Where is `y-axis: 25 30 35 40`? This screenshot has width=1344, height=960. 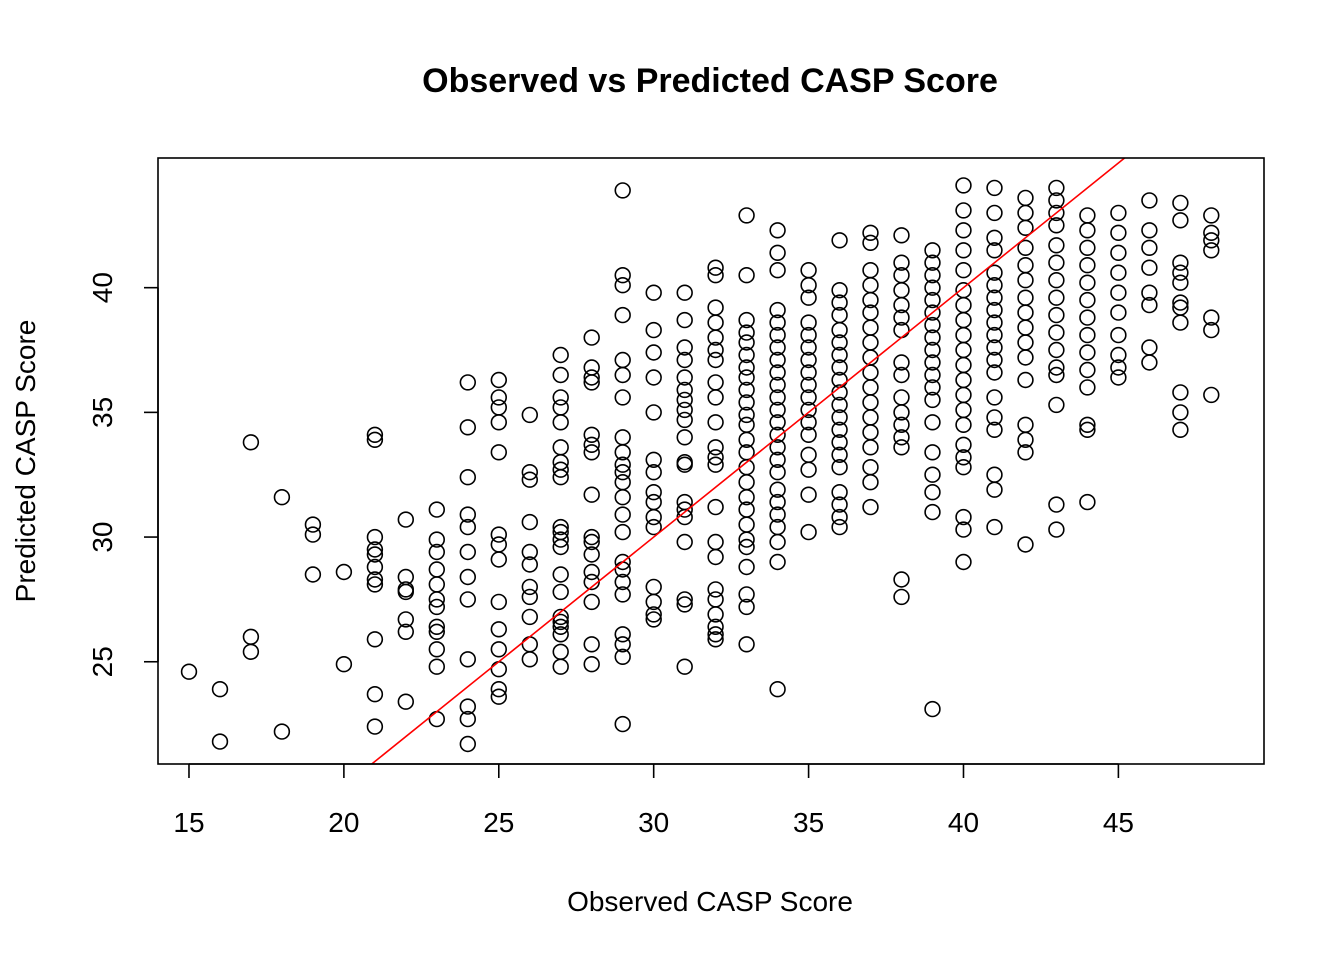
y-axis: 25 30 35 40 is located at coordinates (123, 474).